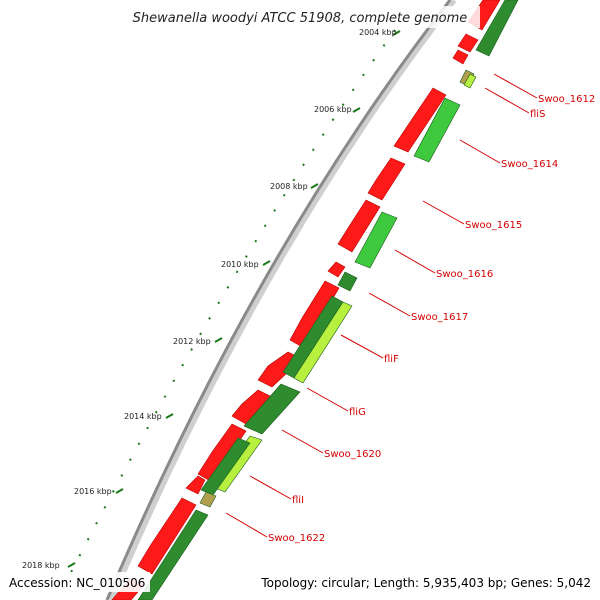  I want to click on ruler-label-2008: 2008 kbp, so click(289, 186).